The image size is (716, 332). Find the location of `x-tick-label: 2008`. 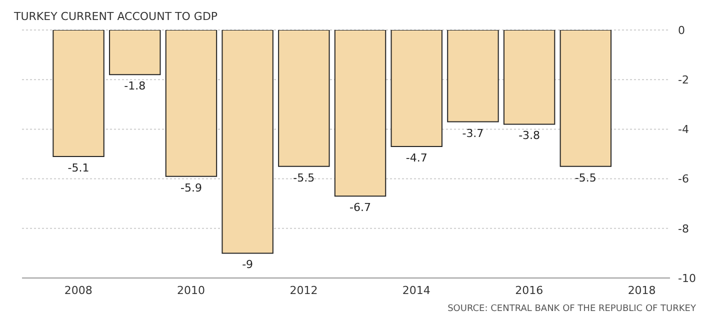

x-tick-label: 2008 is located at coordinates (78, 290).